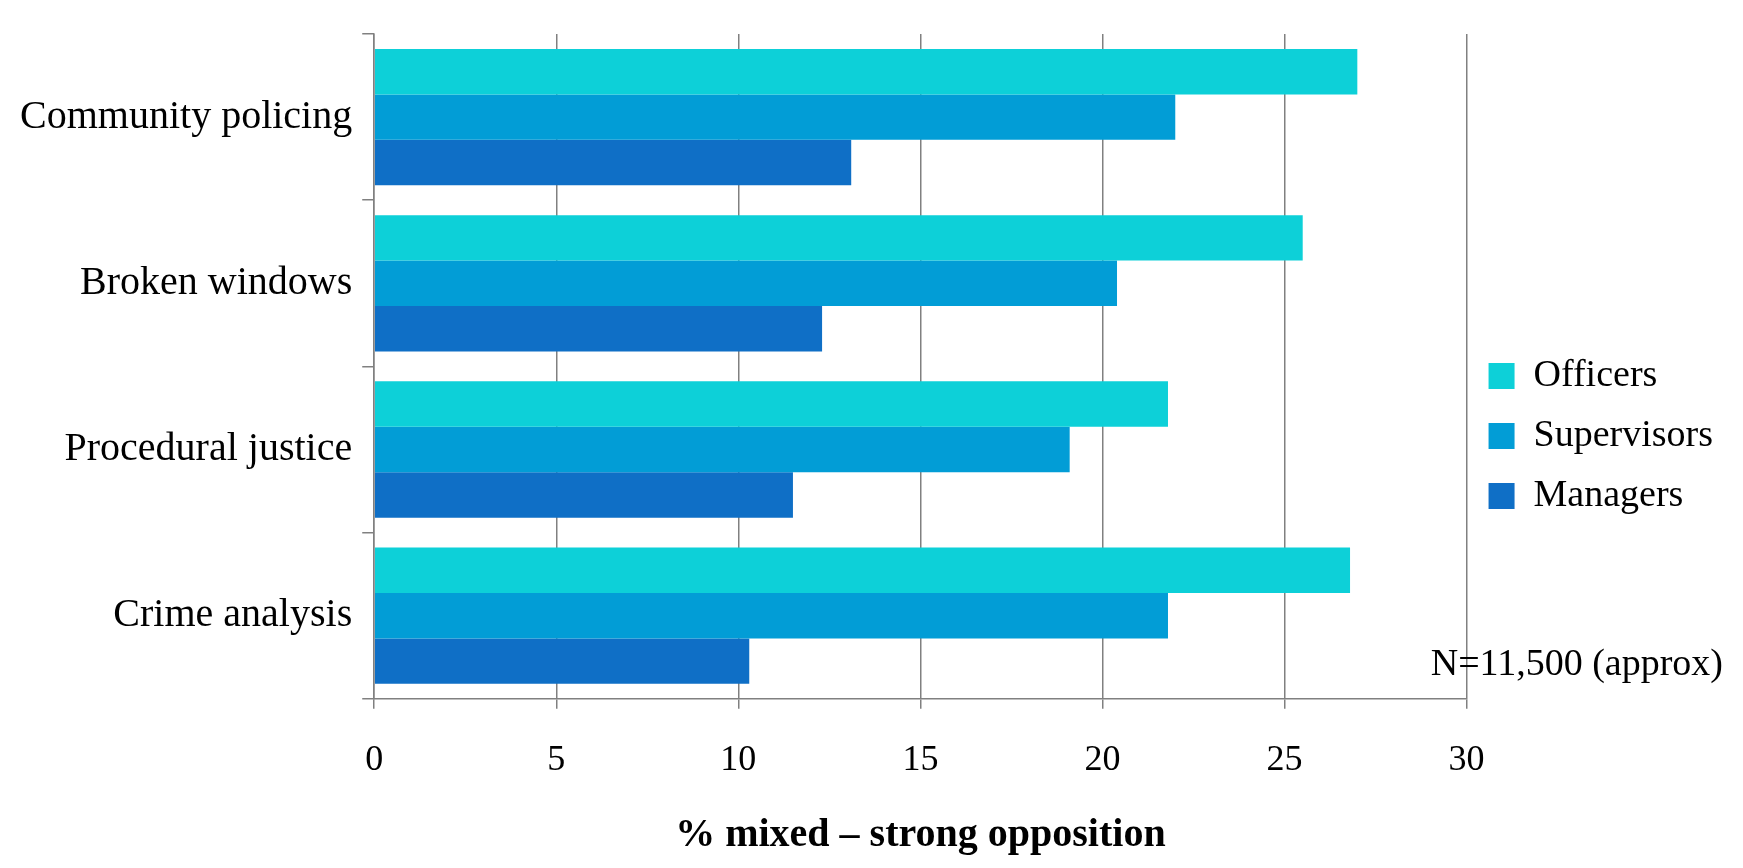  What do you see at coordinates (216, 280) in the screenshot?
I see `y-tick-label: Broken windows` at bounding box center [216, 280].